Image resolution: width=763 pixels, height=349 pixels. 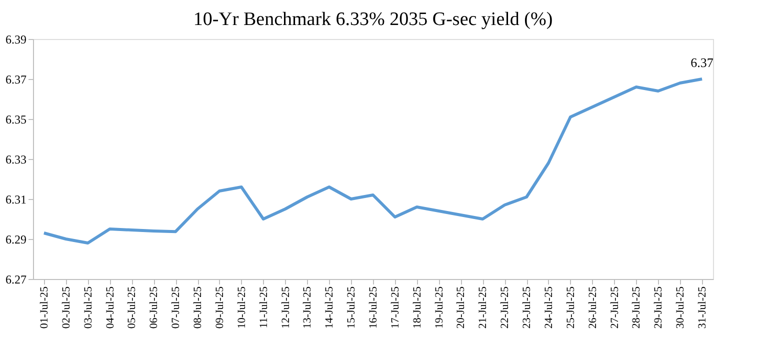 I want to click on x-tick-label: 24-Jul-25, so click(x=548, y=307).